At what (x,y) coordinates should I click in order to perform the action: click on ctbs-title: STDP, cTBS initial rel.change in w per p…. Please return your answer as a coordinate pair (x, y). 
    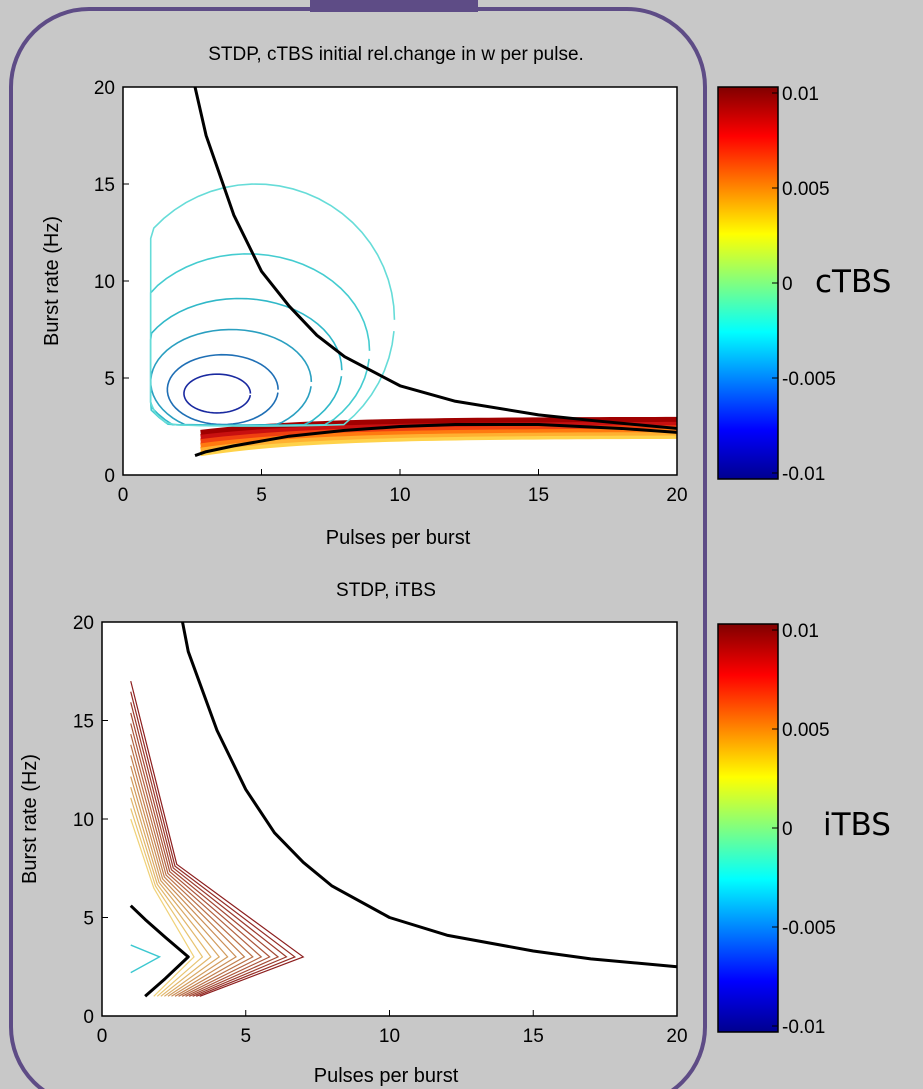
    Looking at the image, I should click on (396, 54).